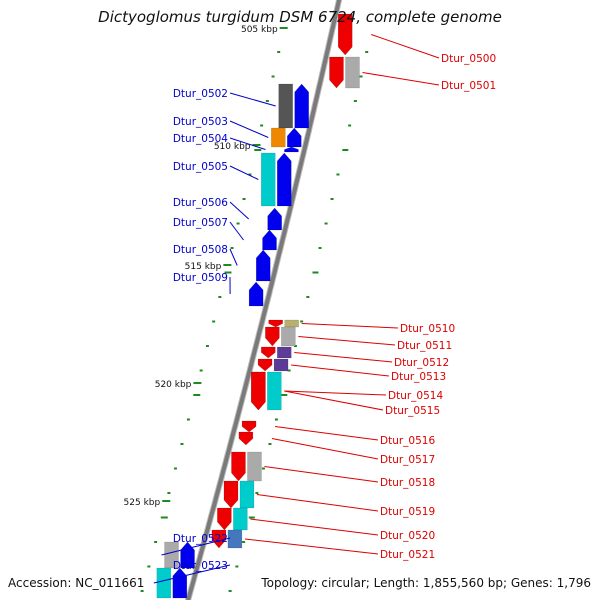 The height and width of the screenshot is (600, 600). What do you see at coordinates (418, 377) in the screenshot?
I see `reverse-gene-label: Dtur_0513` at bounding box center [418, 377].